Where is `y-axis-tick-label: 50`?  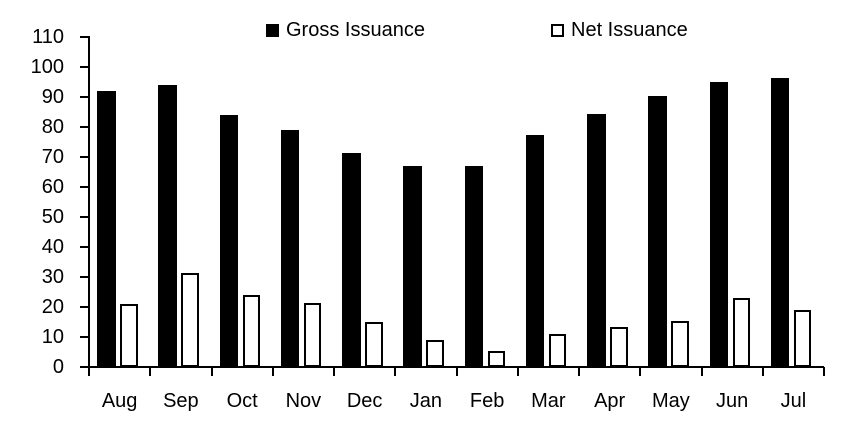
y-axis-tick-label: 50 is located at coordinates (52, 217).